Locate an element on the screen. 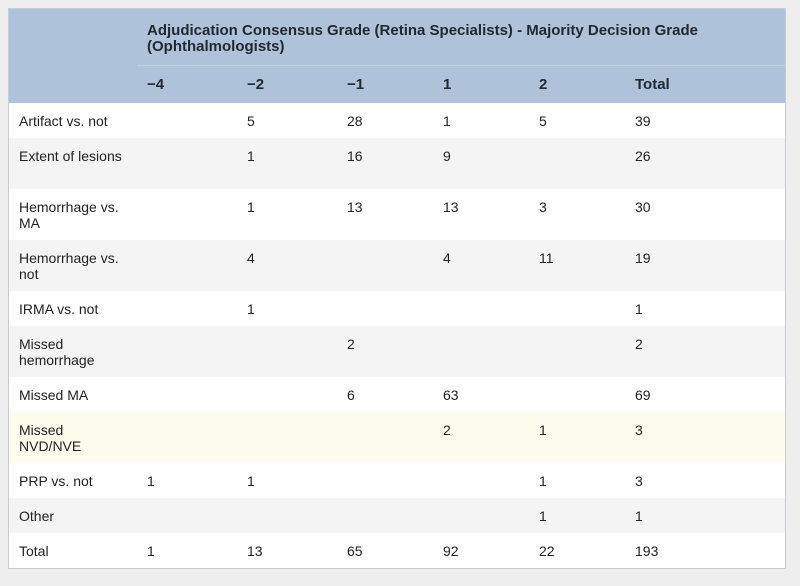 The image size is (800, 586). table-row: IRMA vs. not 1 1 is located at coordinates (397, 308).